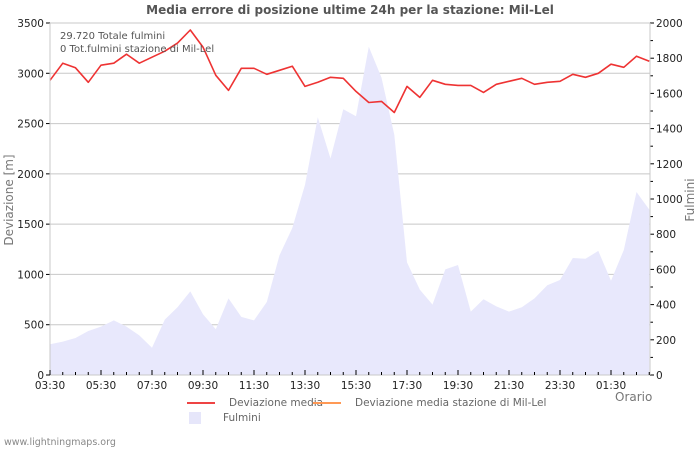 Image resolution: width=700 pixels, height=450 pixels. I want to click on footer-credit: www.lightningmaps.org, so click(60, 442).